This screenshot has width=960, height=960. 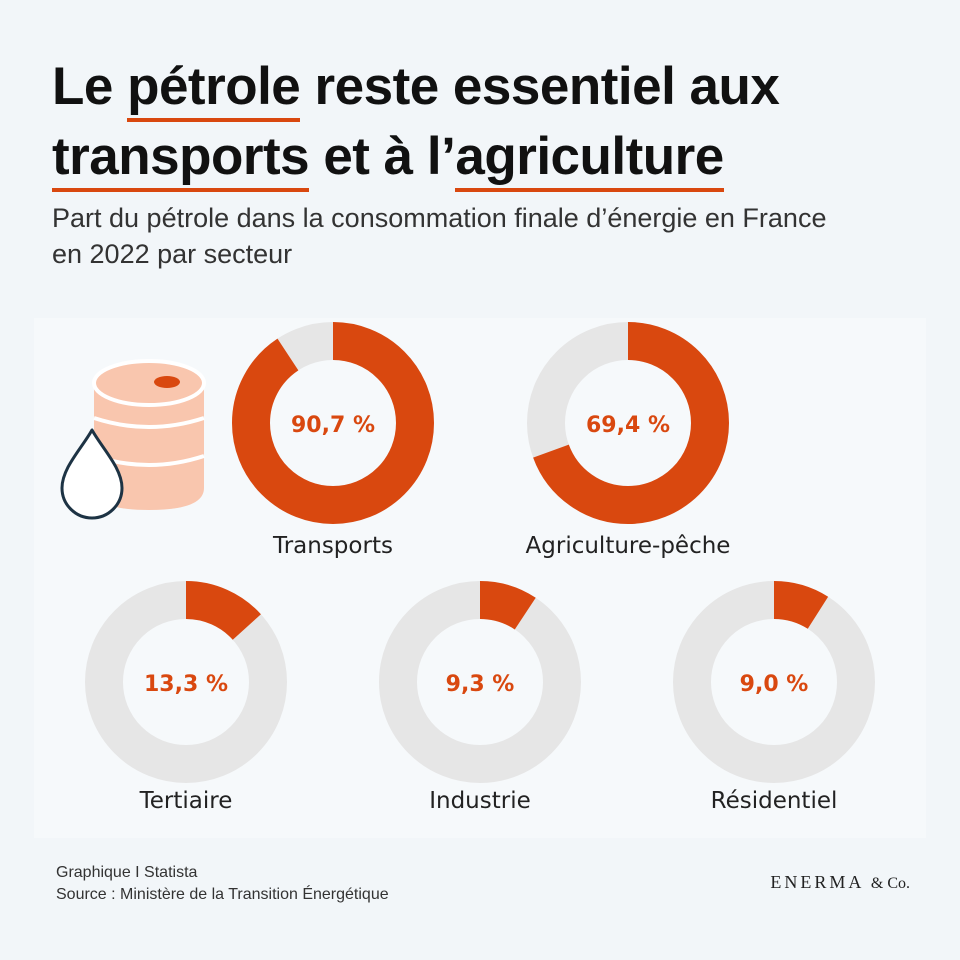 I want to click on value-label: 9,0 %, so click(x=774, y=684).